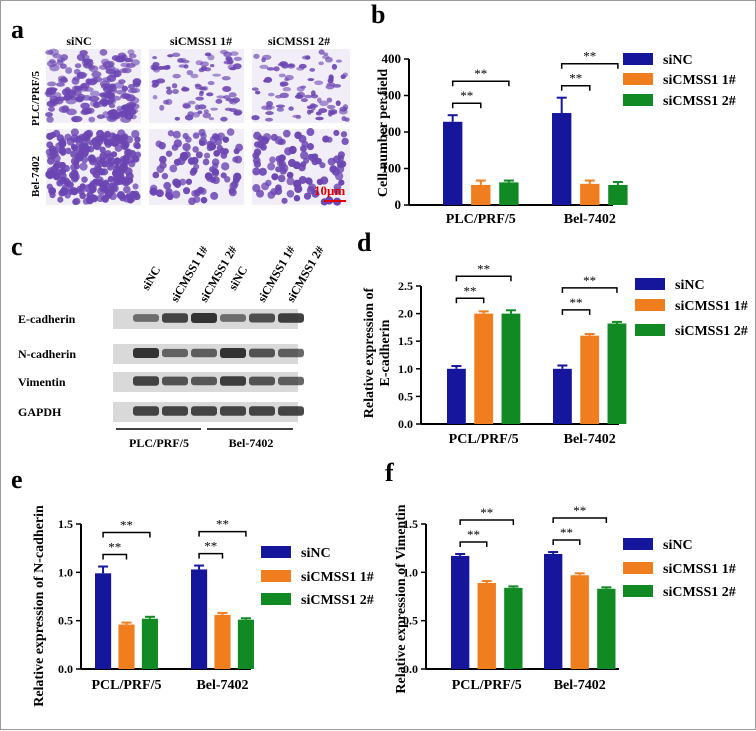 Image resolution: width=756 pixels, height=731 pixels. What do you see at coordinates (383, 133) in the screenshot?
I see `y-axis-label: Cell number per field` at bounding box center [383, 133].